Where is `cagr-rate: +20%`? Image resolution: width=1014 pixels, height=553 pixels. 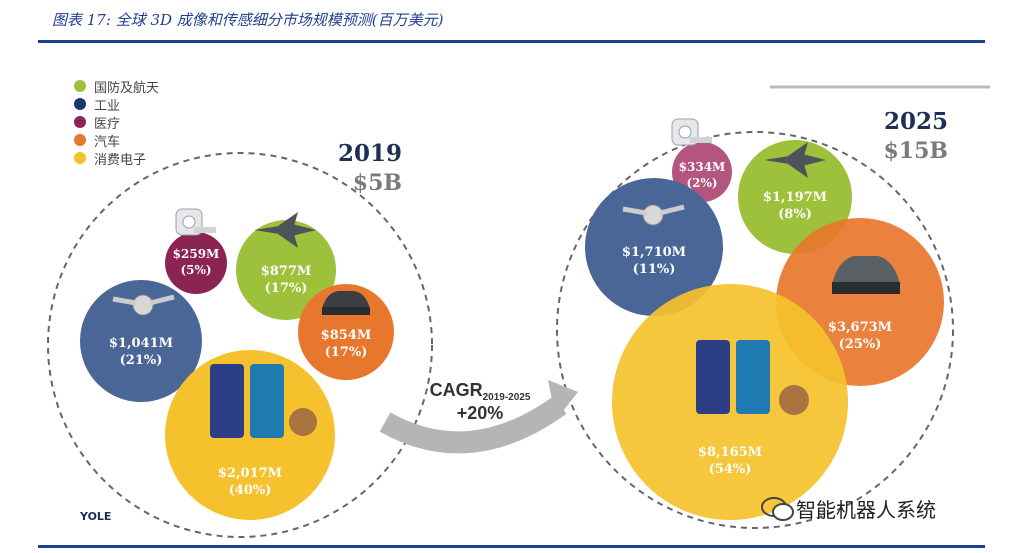
cagr-rate: +20% is located at coordinates (480, 413).